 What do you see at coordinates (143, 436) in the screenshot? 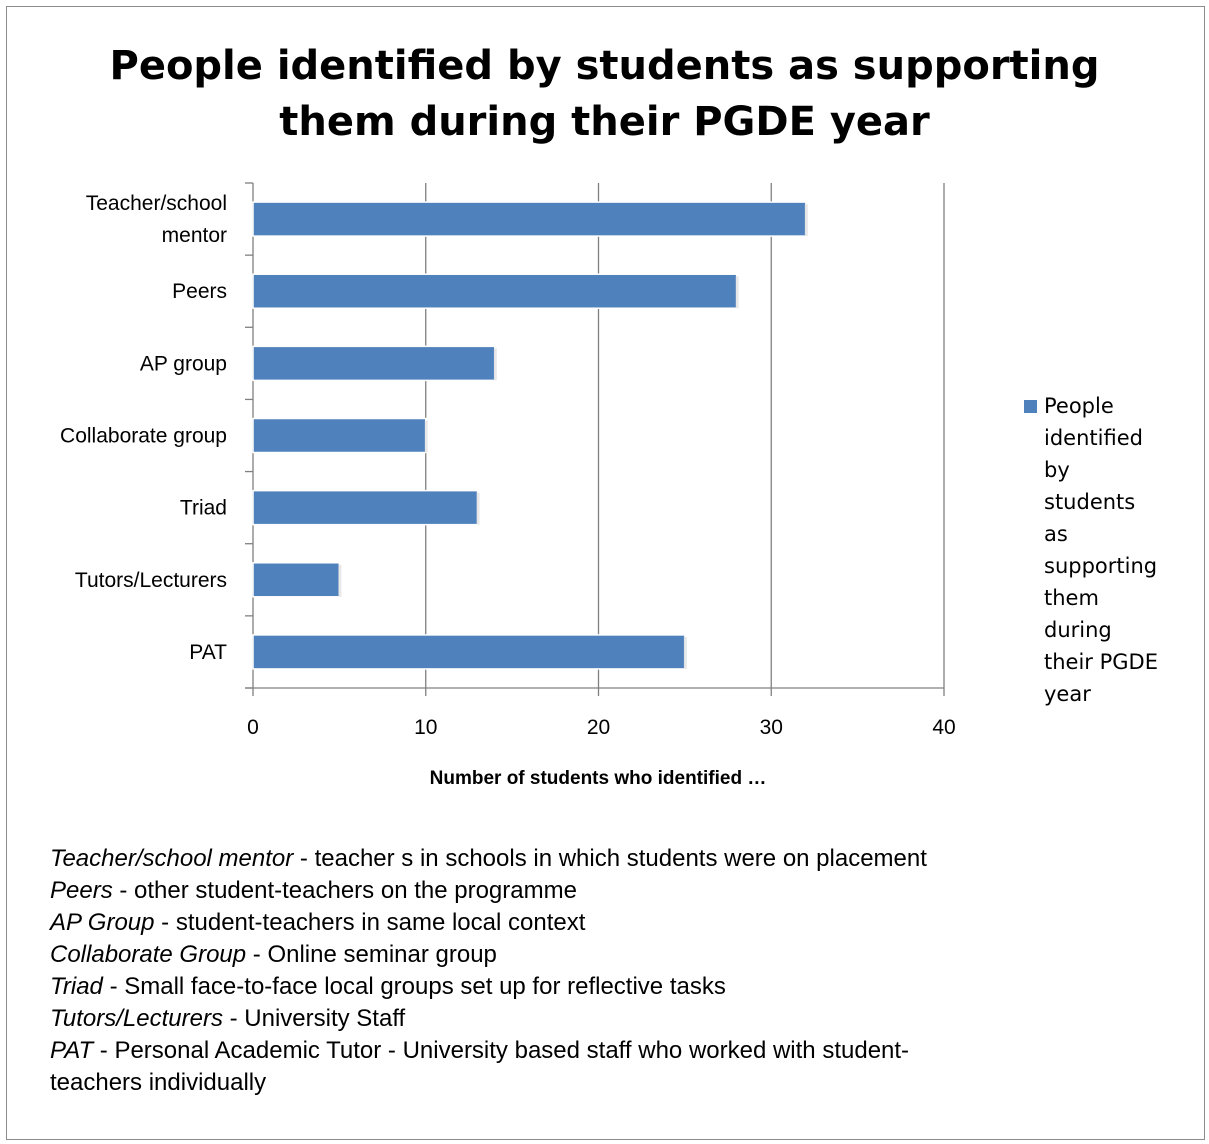
I see `category-label: Collaborate group` at bounding box center [143, 436].